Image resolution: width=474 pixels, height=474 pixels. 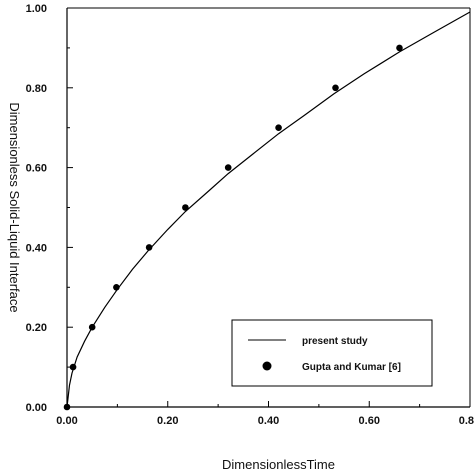 I want to click on x-tick-label: 0.60, so click(x=369, y=421).